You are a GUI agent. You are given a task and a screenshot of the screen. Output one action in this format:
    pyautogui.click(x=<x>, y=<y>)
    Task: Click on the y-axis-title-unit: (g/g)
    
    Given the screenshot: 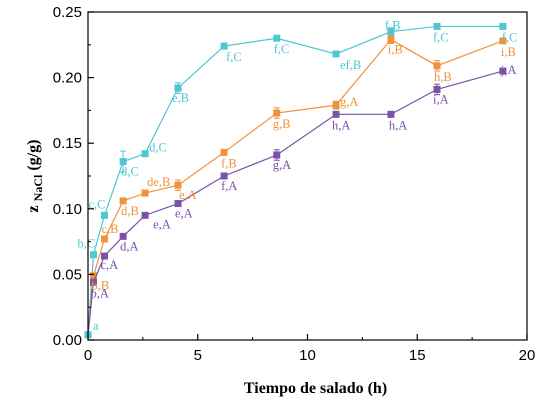 What is the action you would take?
    pyautogui.click(x=33, y=155)
    